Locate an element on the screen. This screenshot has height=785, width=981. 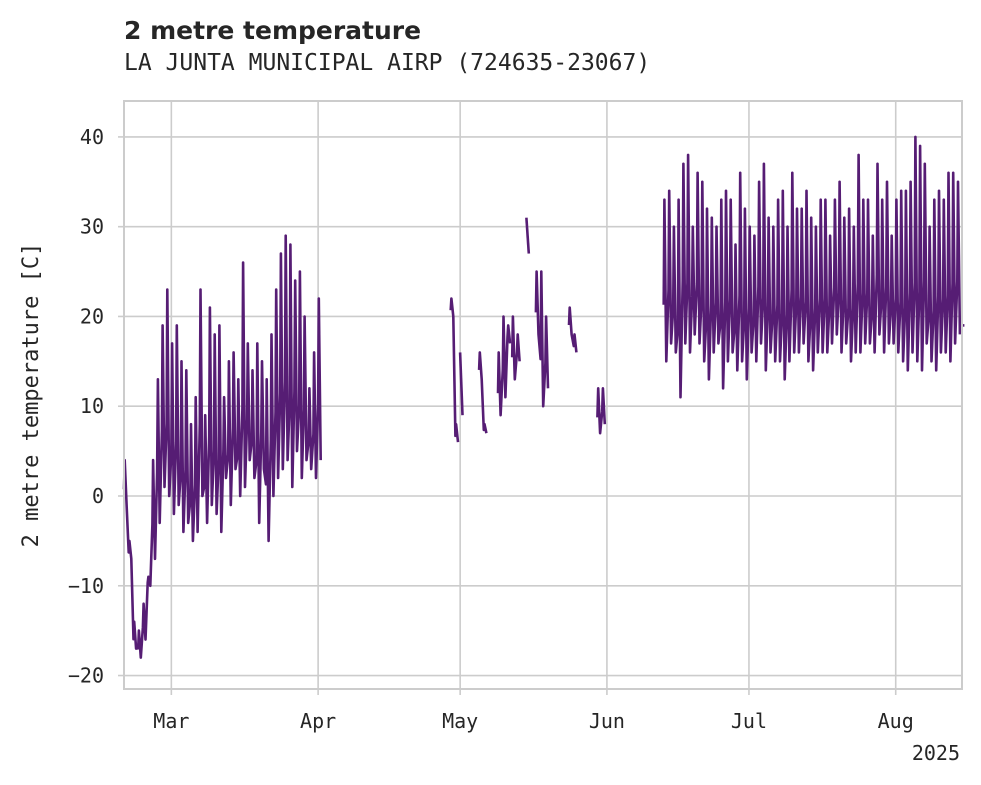
chart-subtitle: LA JUNTA MUNICIPAL AIRP (724635-23067) is located at coordinates (387, 63).